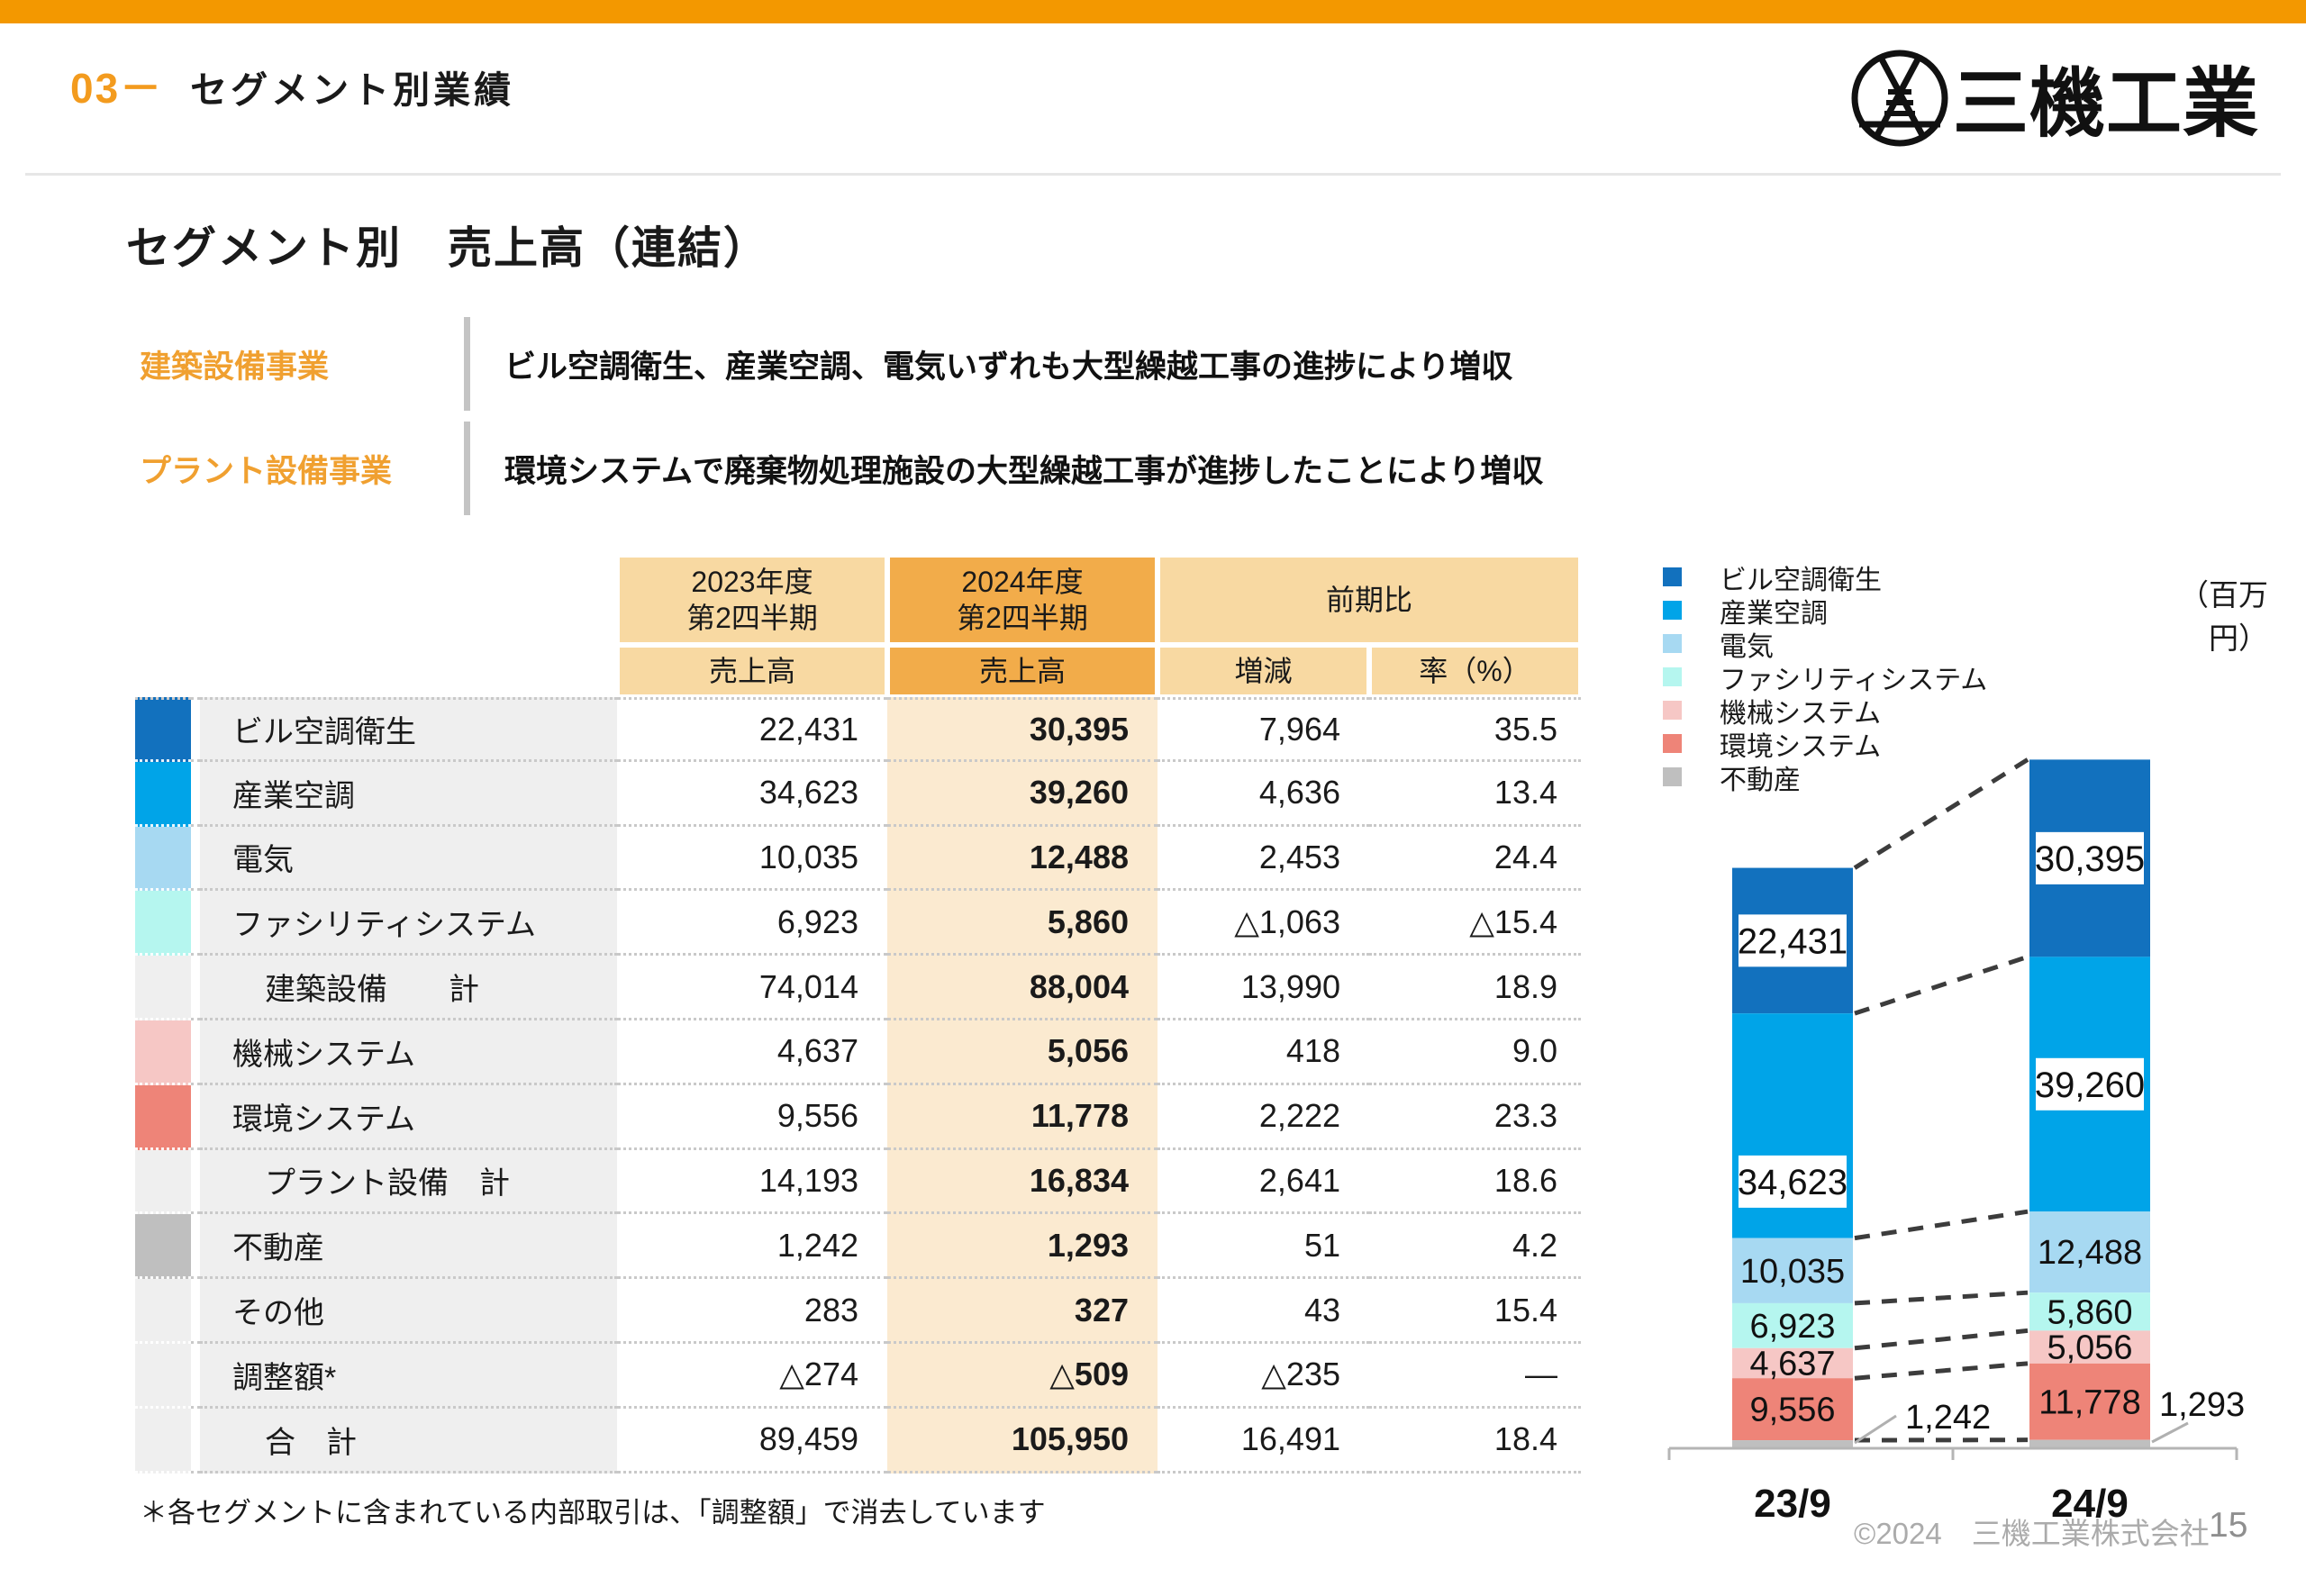 This screenshot has height=1596, width=2306. Describe the element at coordinates (1952, 1453) in the screenshot. I see `x-axis` at that location.